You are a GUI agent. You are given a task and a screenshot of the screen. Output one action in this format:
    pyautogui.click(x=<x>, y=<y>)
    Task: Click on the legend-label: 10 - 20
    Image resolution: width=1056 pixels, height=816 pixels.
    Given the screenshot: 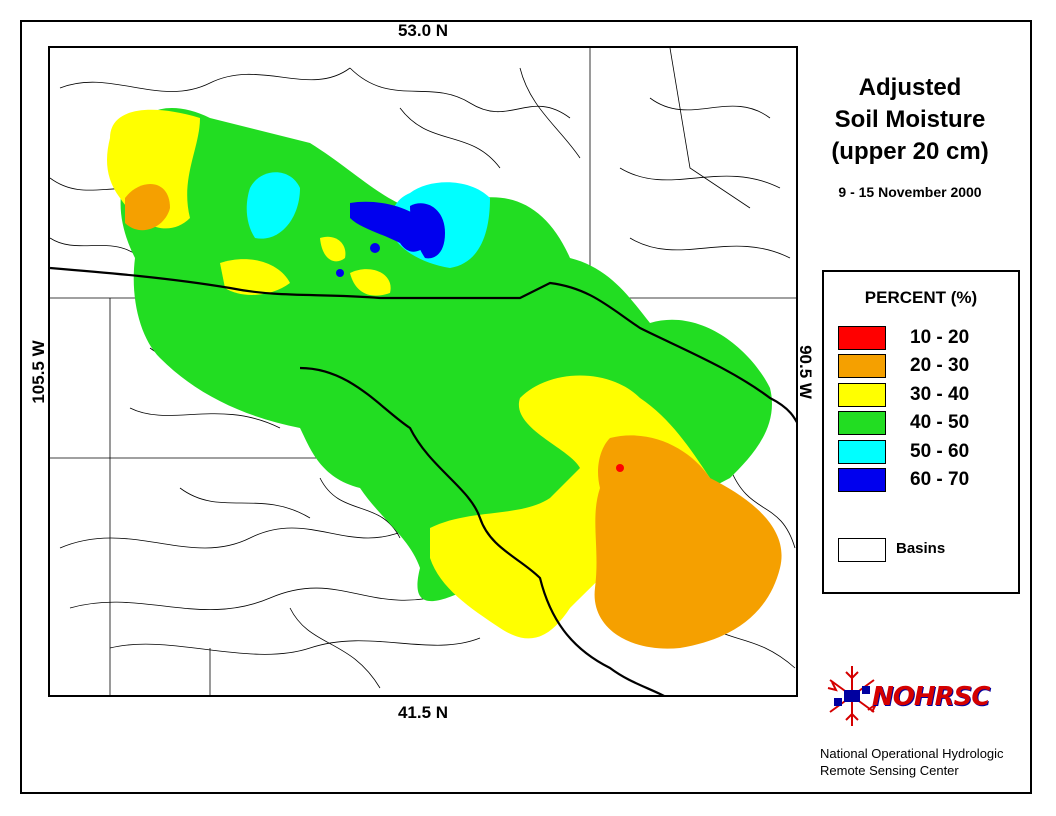 What is the action you would take?
    pyautogui.click(x=940, y=337)
    